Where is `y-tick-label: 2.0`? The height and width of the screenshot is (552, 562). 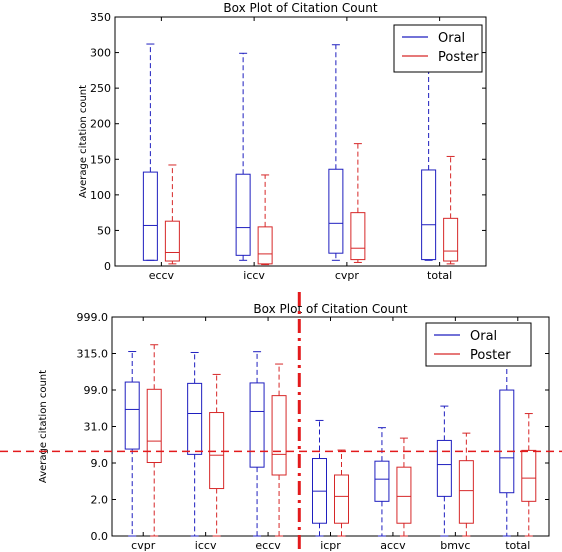 y-tick-label: 2.0 is located at coordinates (100, 500).